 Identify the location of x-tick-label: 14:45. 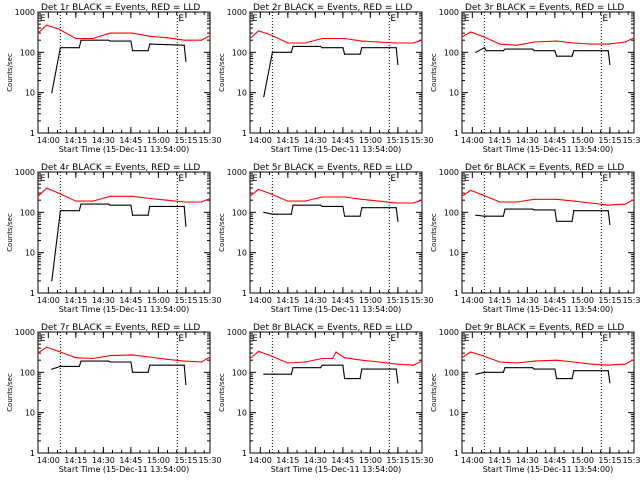
(554, 460).